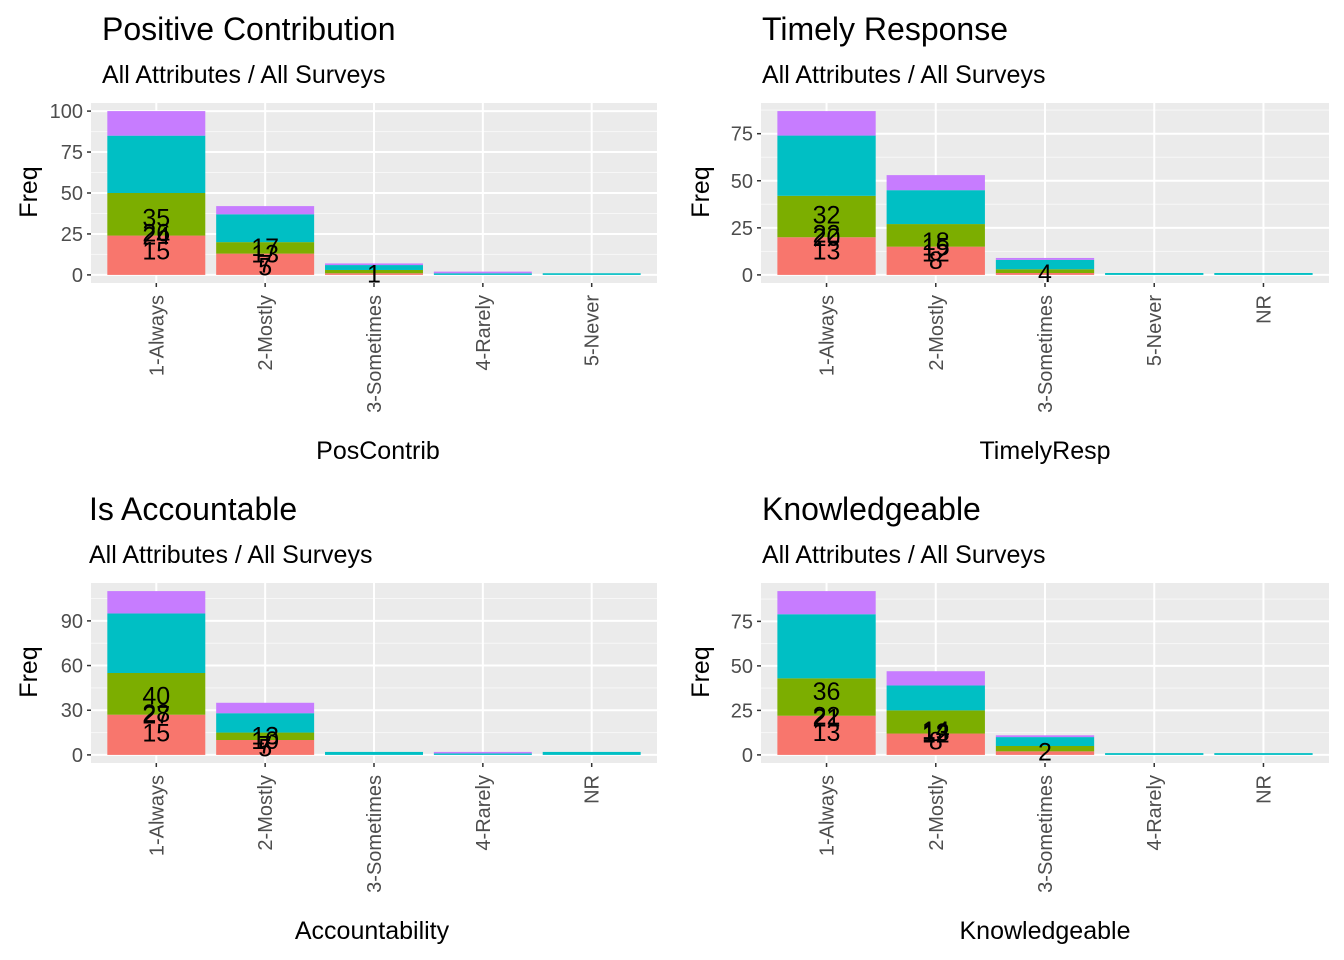 The height and width of the screenshot is (960, 1344). I want to click on data-label: 18, so click(936, 242).